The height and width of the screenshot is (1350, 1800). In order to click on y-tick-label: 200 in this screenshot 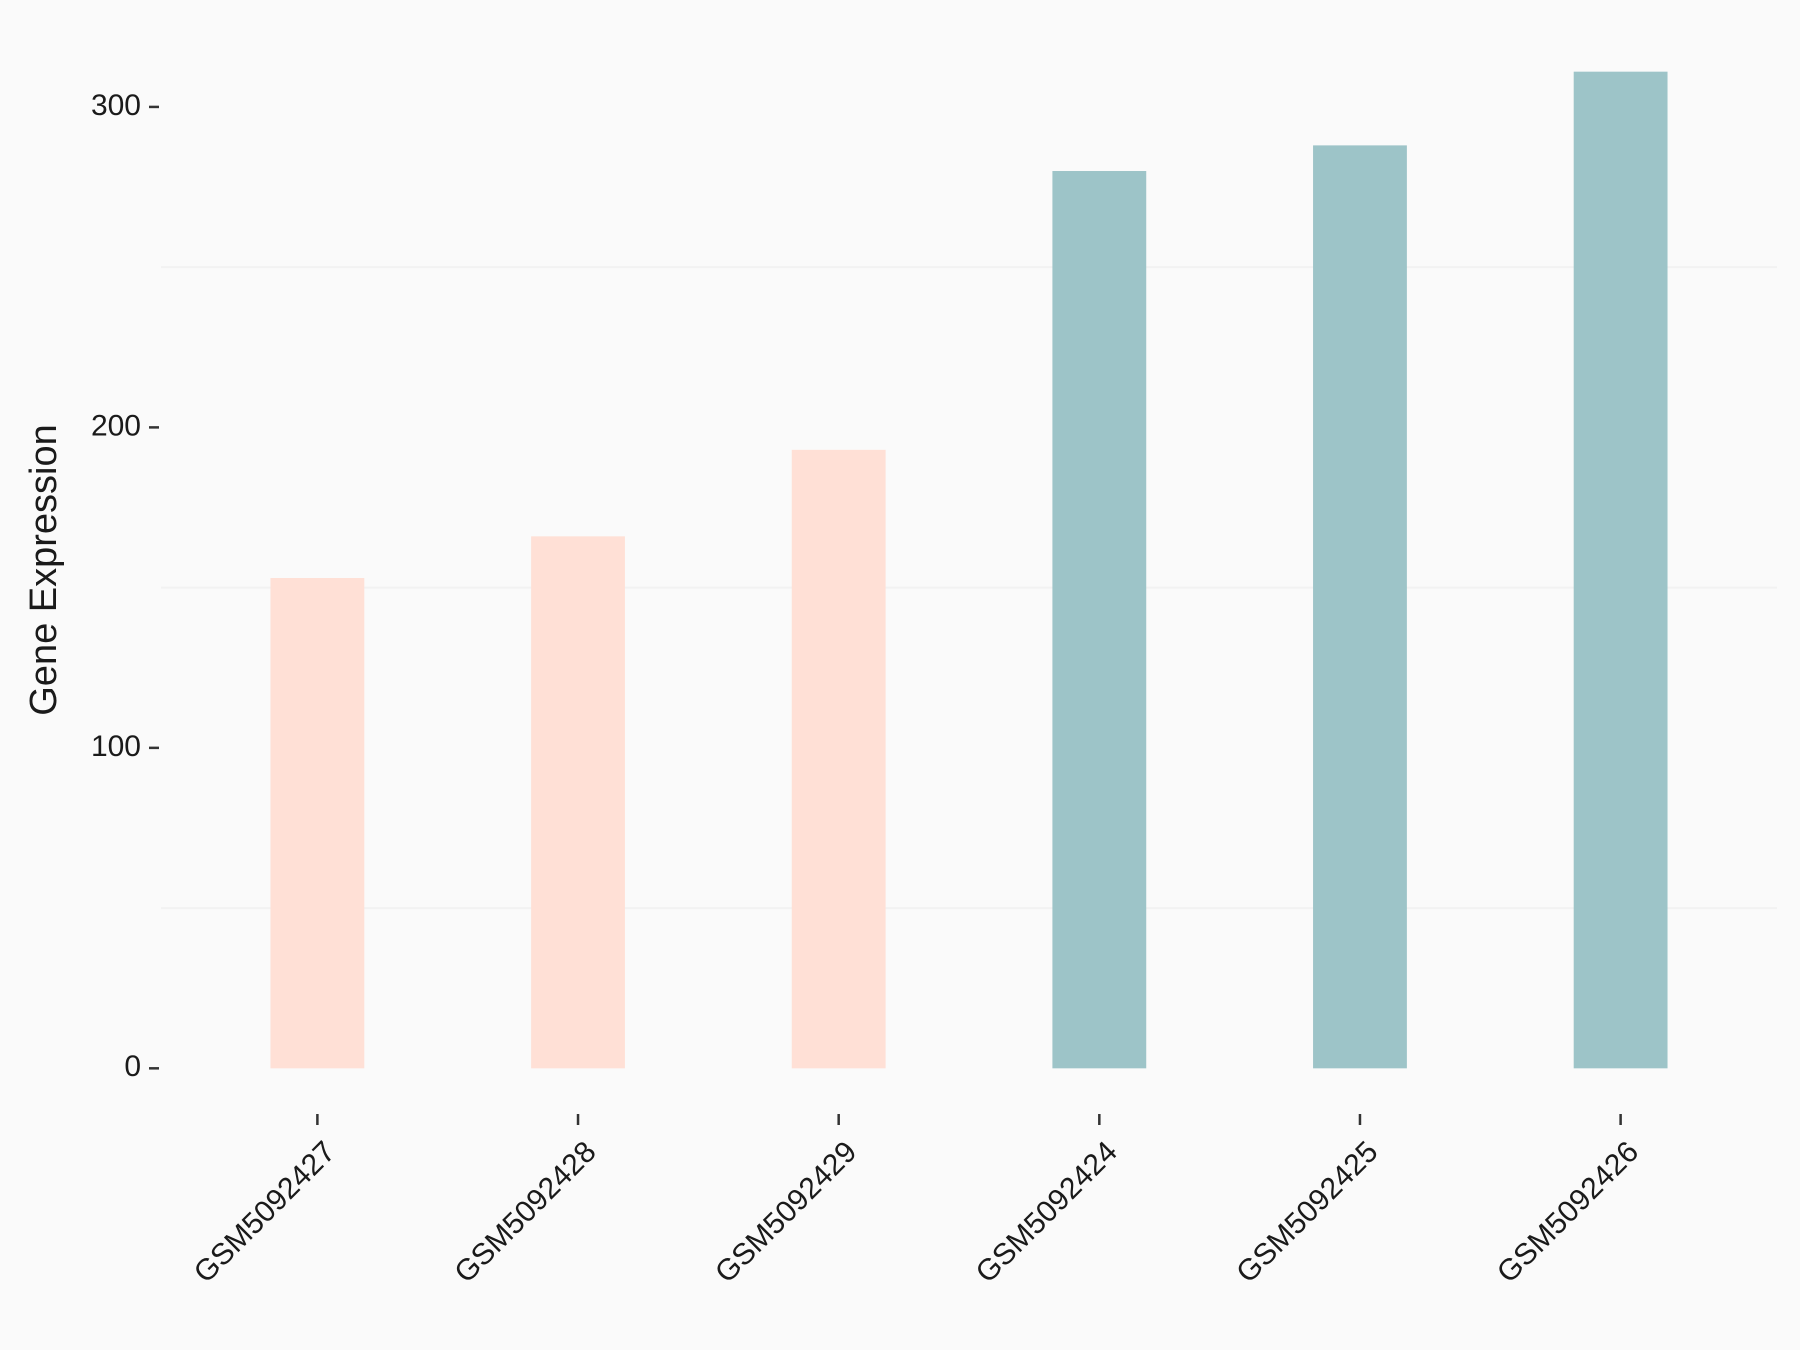, I will do `click(116, 425)`.